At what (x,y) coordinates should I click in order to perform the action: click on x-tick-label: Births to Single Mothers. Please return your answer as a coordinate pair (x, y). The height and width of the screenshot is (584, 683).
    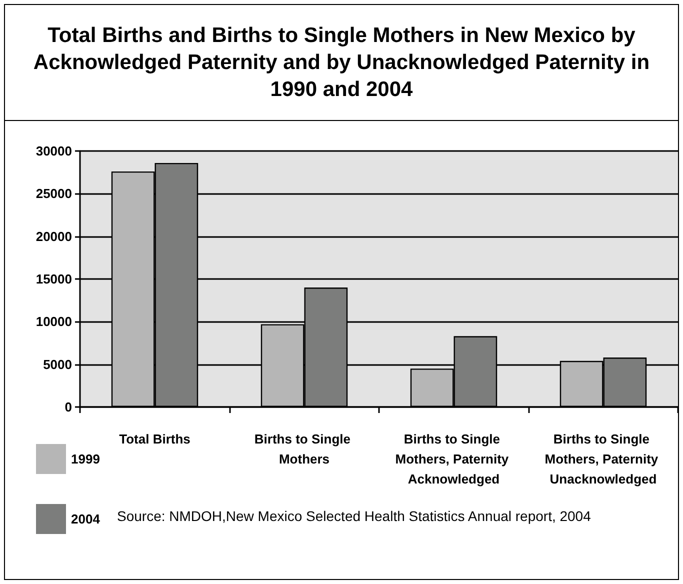
    Looking at the image, I should click on (304, 449).